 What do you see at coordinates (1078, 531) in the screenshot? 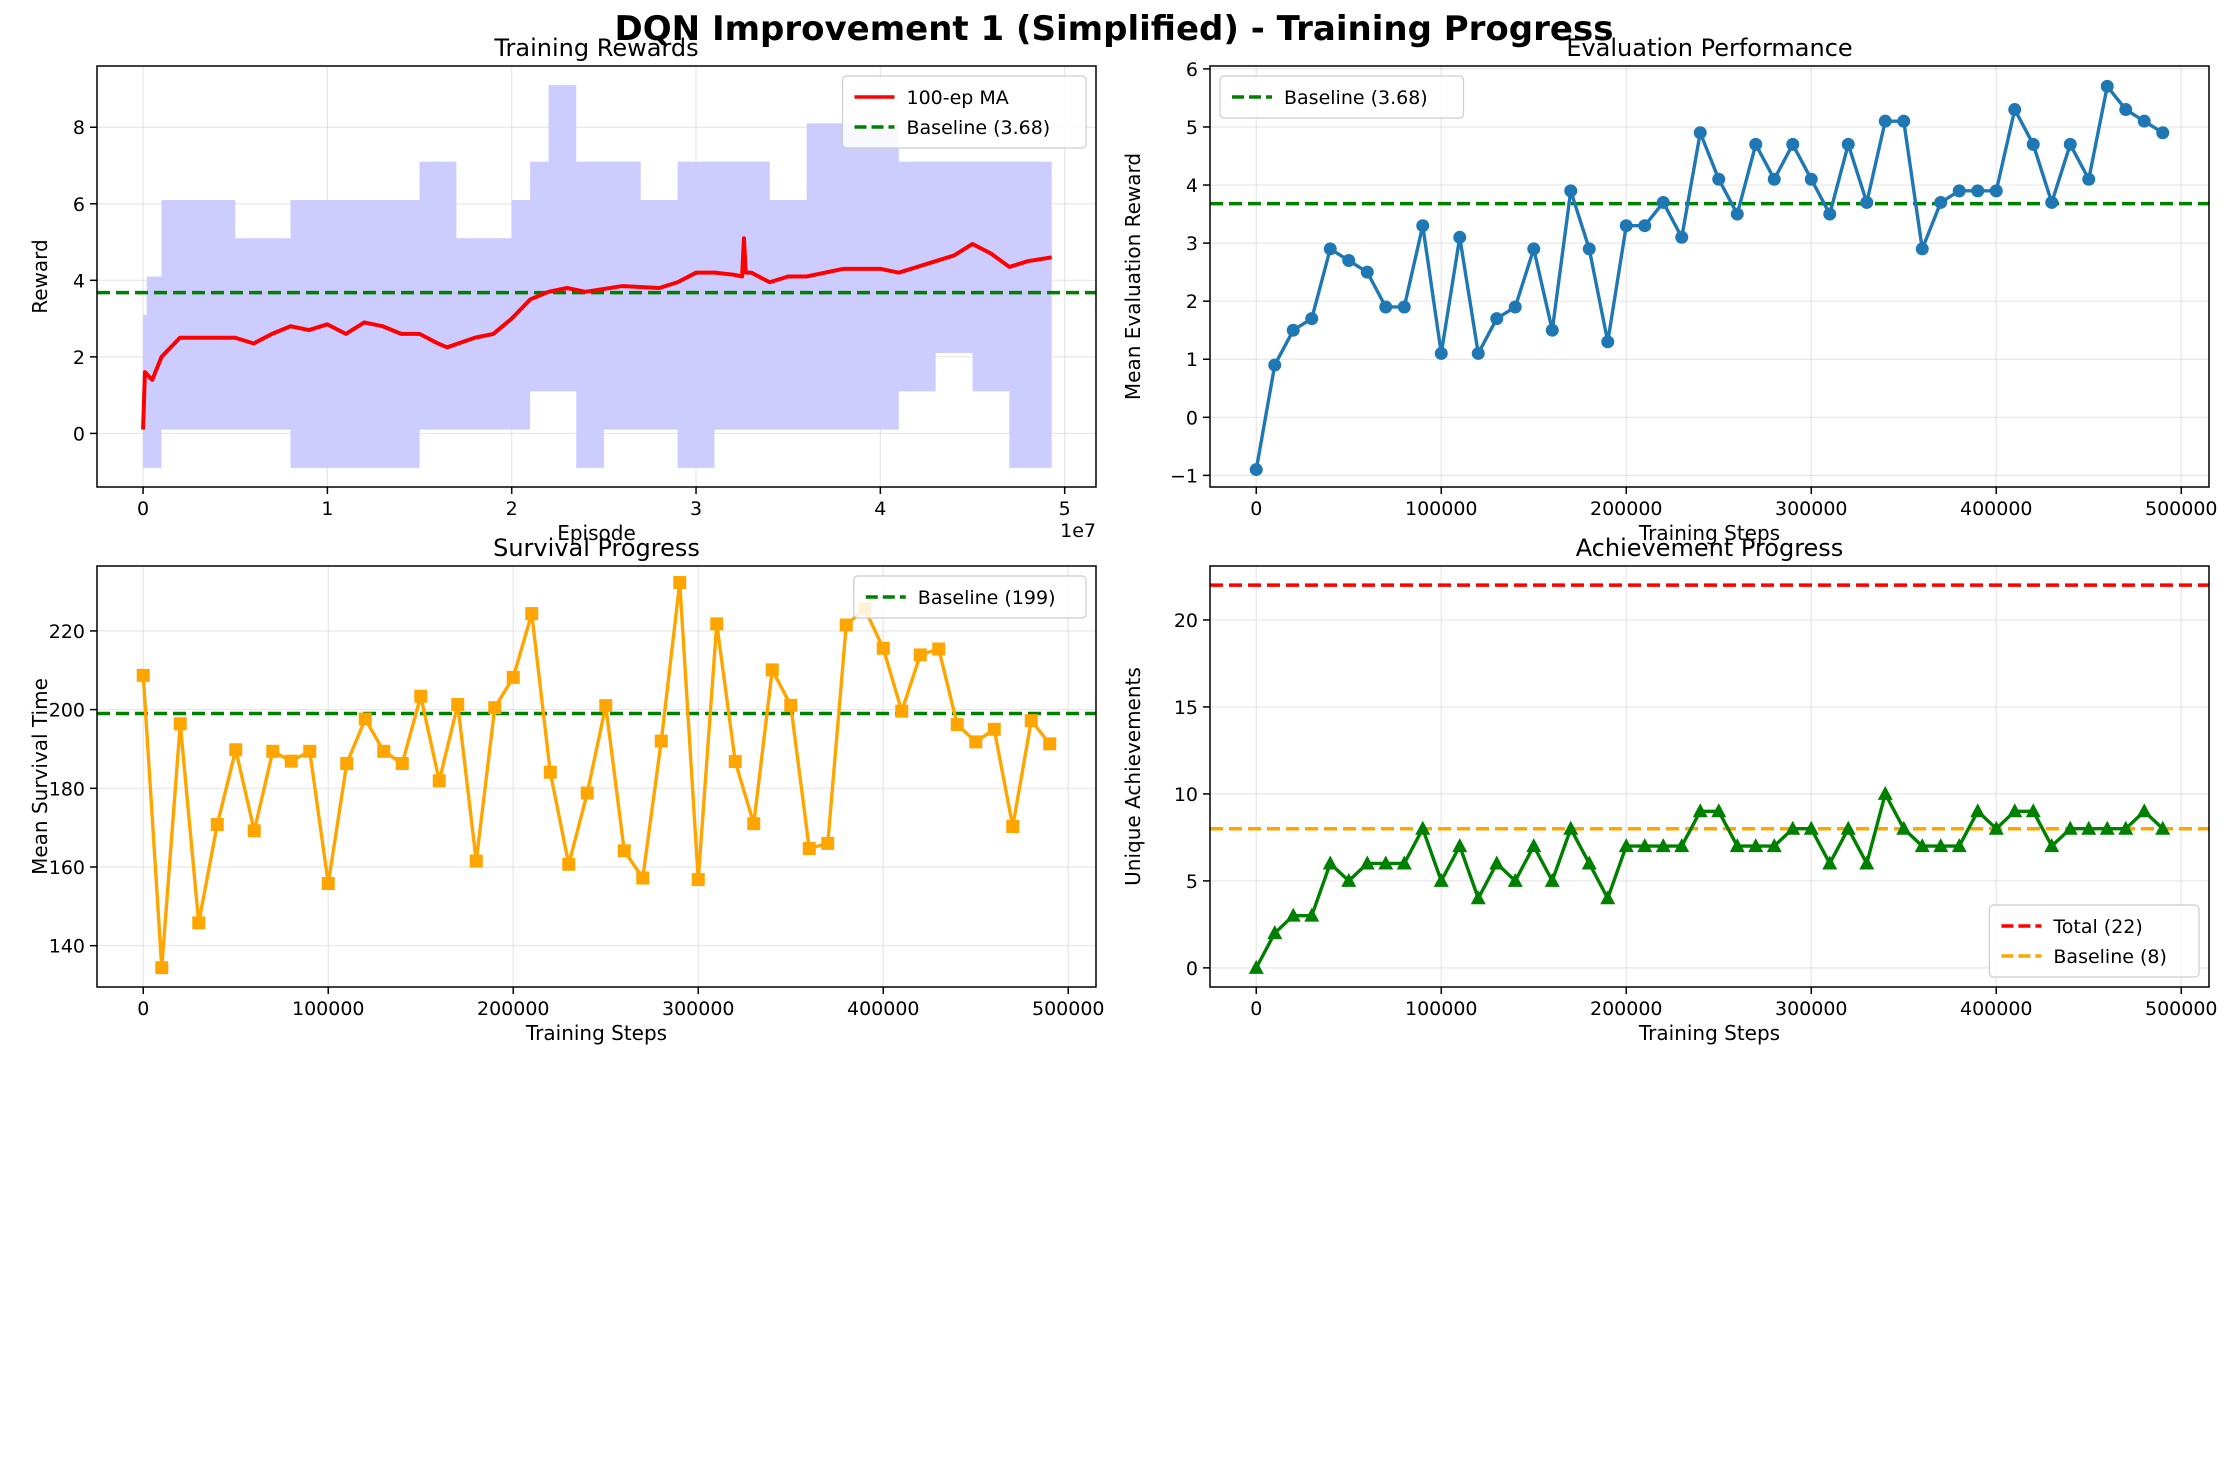
I see `x-offset-label: 1e7` at bounding box center [1078, 531].